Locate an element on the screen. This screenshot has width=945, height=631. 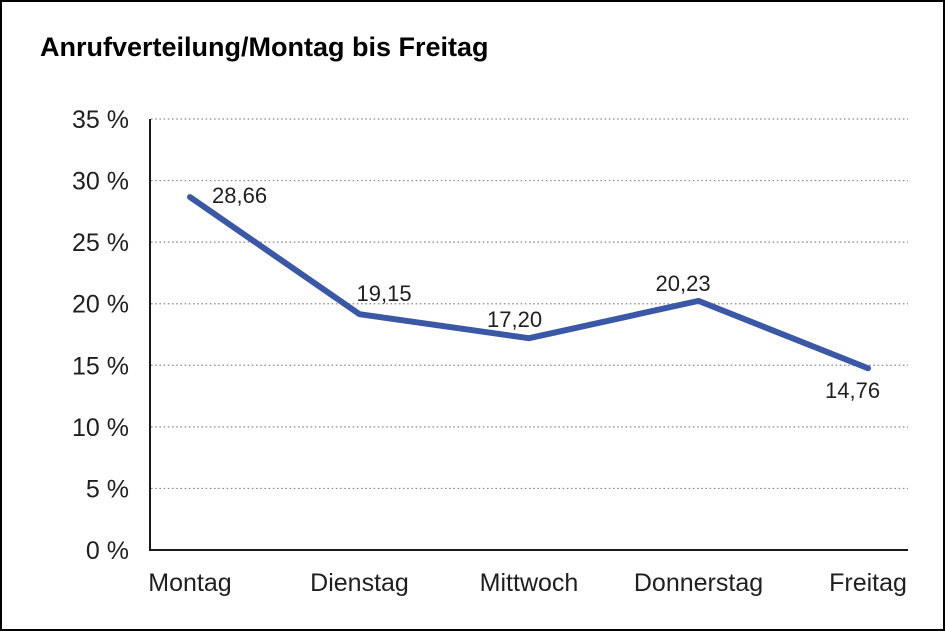
x-category-label: Mittwoch is located at coordinates (529, 583).